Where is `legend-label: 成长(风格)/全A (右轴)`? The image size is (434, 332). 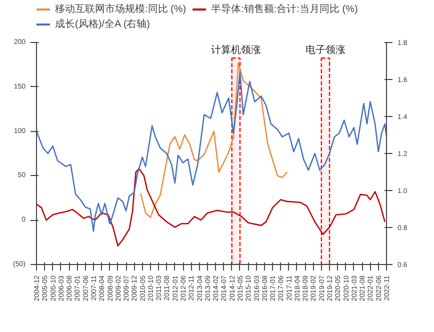
legend-label: 成长(风格)/全A (右轴) is located at coordinates (102, 24).